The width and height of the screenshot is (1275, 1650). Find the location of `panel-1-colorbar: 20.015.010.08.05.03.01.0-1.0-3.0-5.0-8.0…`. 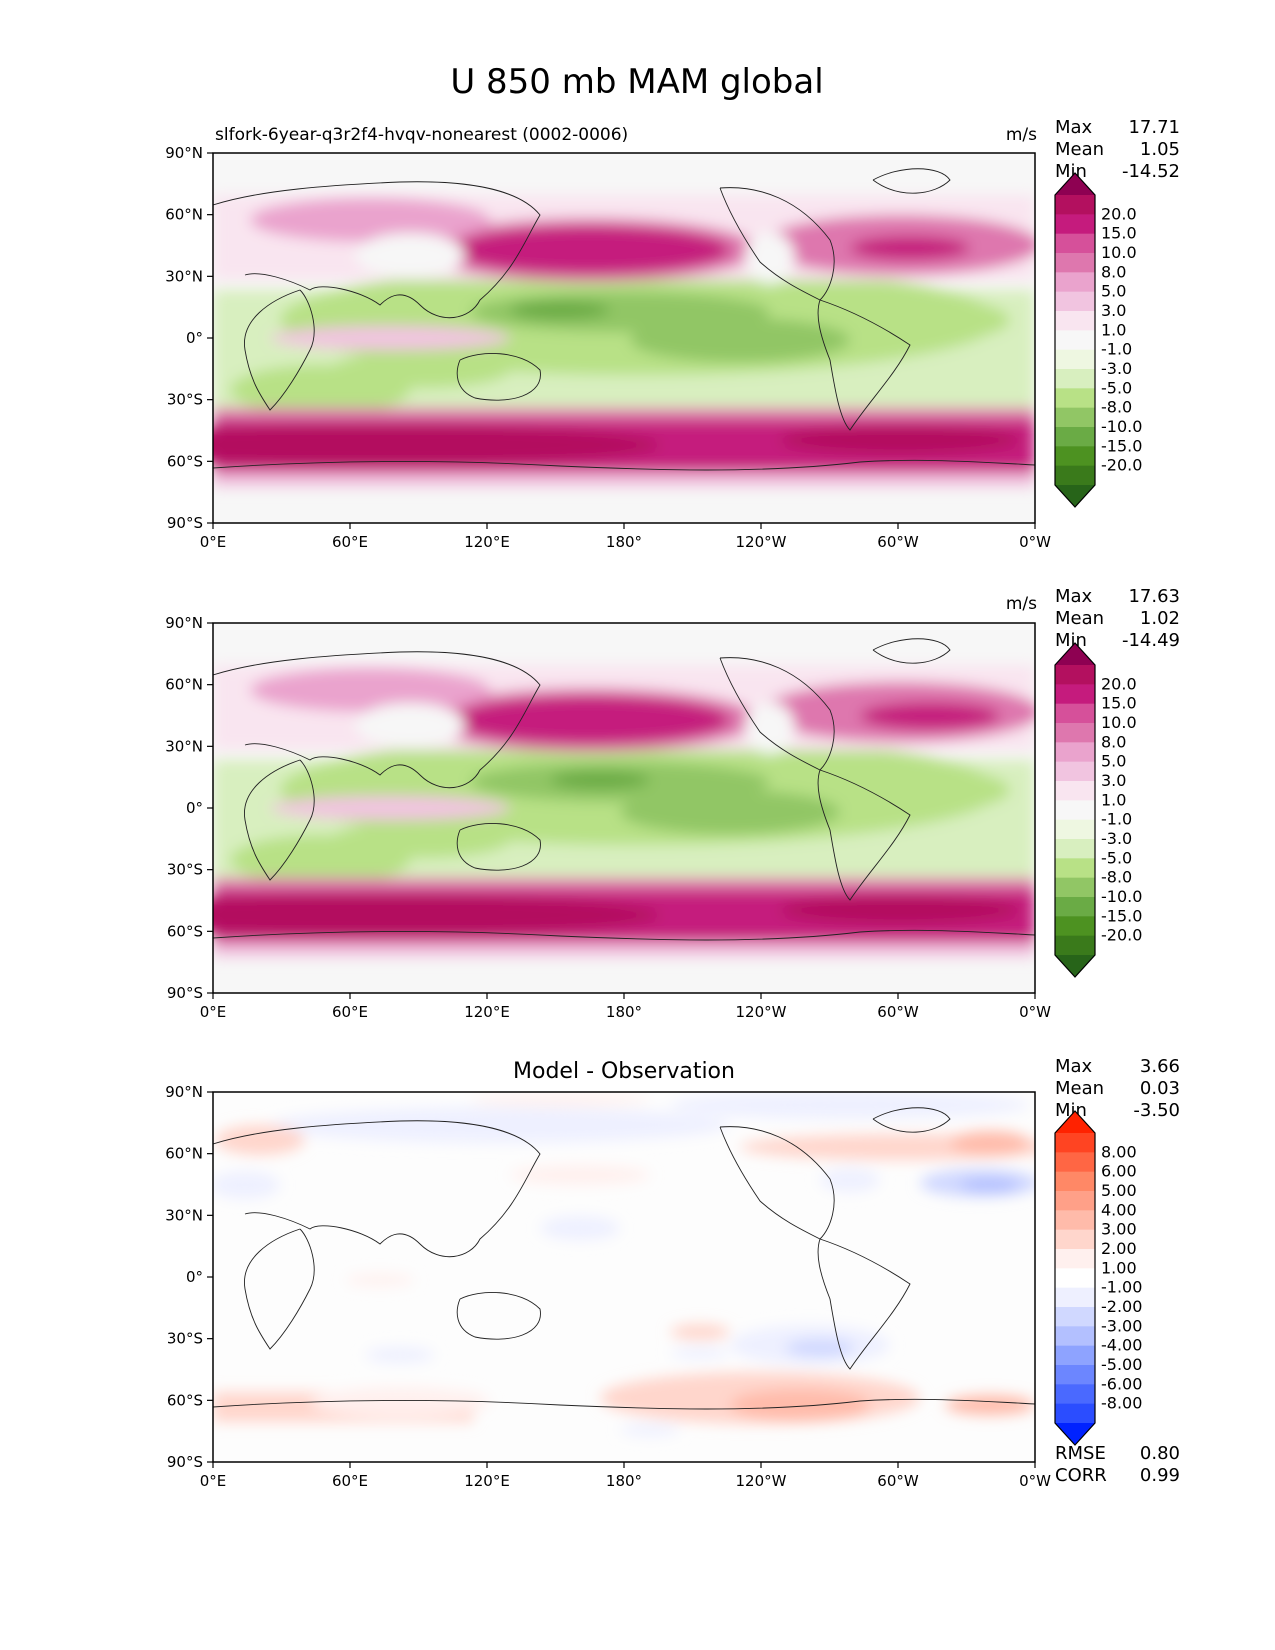

panel-1-colorbar: 20.015.010.08.05.03.01.0-1.0-3.0-5.0-8.0… is located at coordinates (1098, 340).